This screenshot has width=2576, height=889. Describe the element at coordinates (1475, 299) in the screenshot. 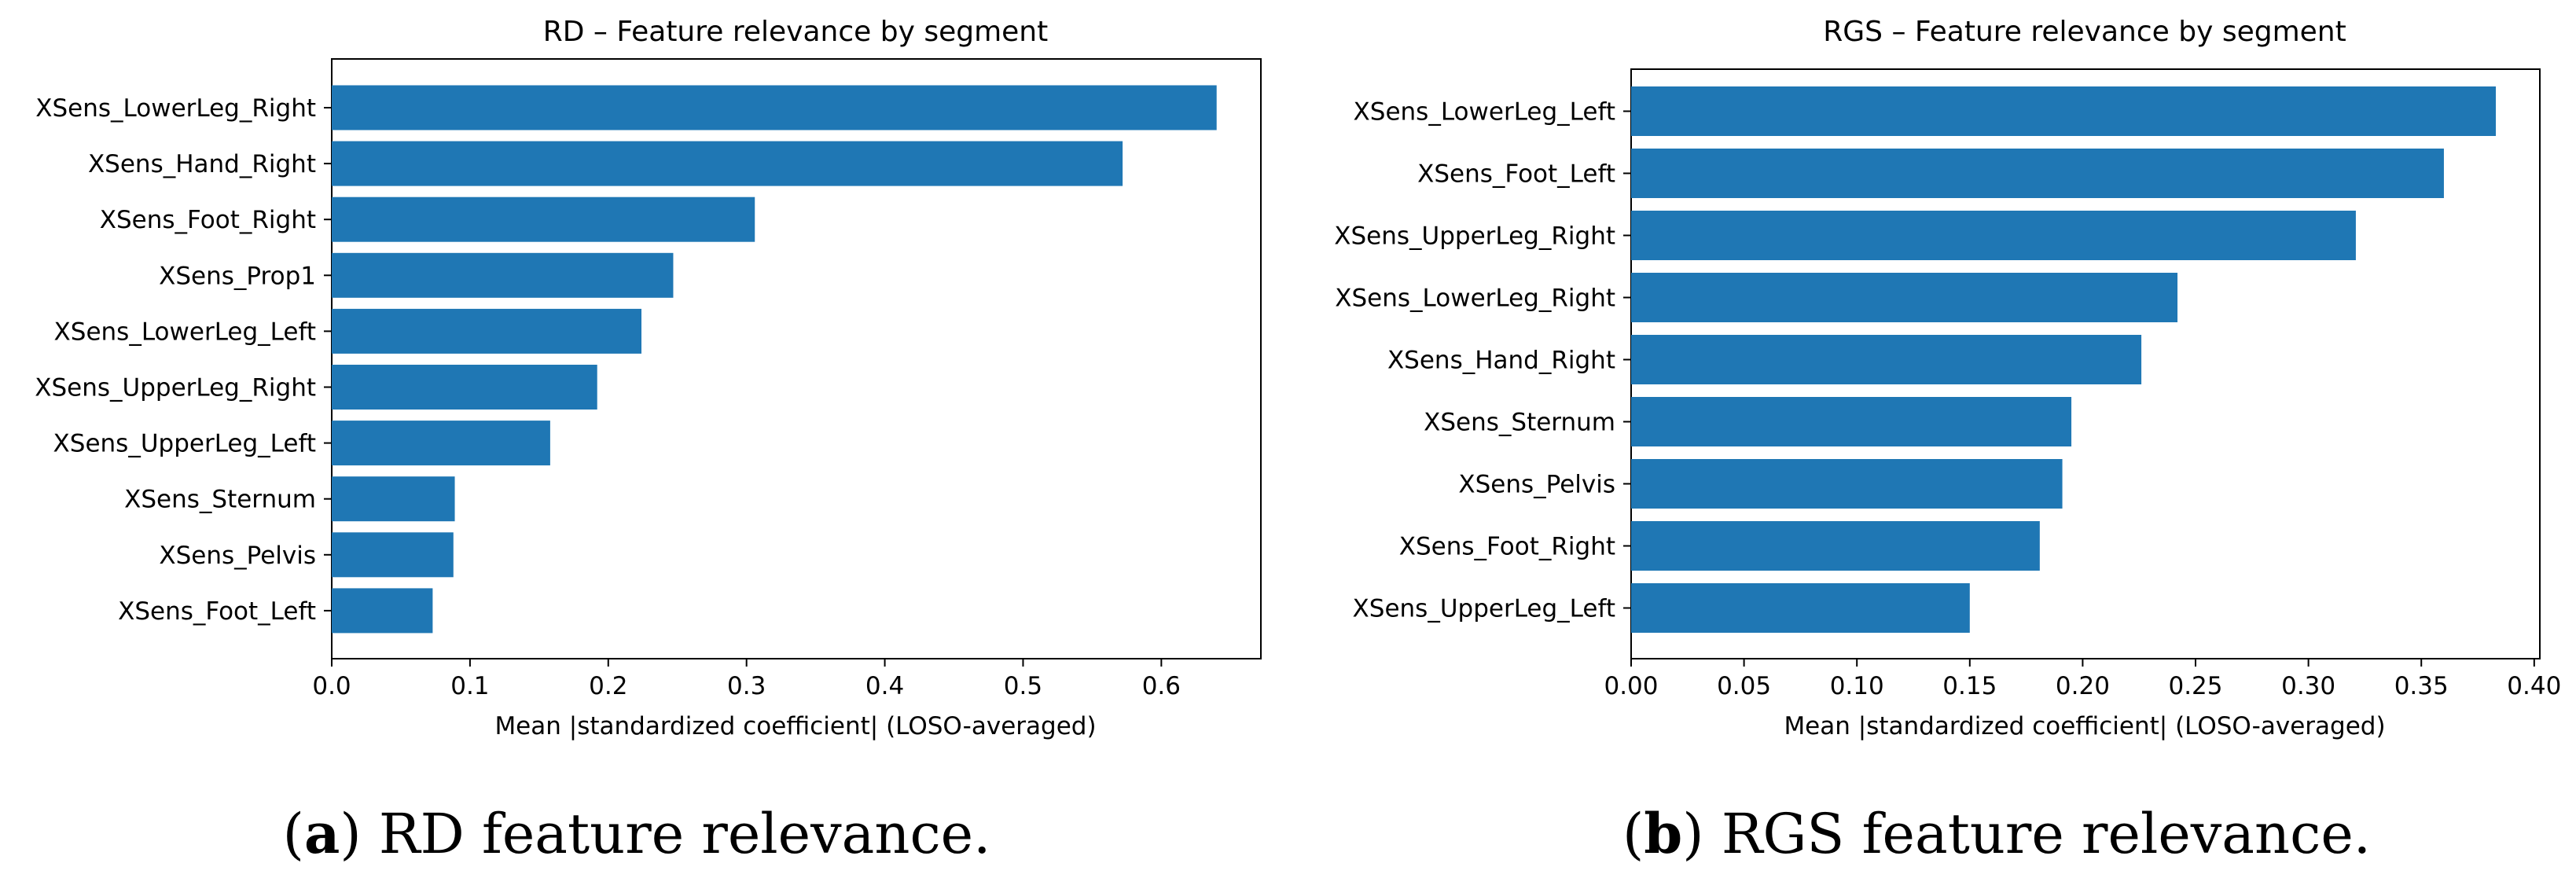

I see `category-label-rgs-3: XSens_LowerLeg_Right` at that location.